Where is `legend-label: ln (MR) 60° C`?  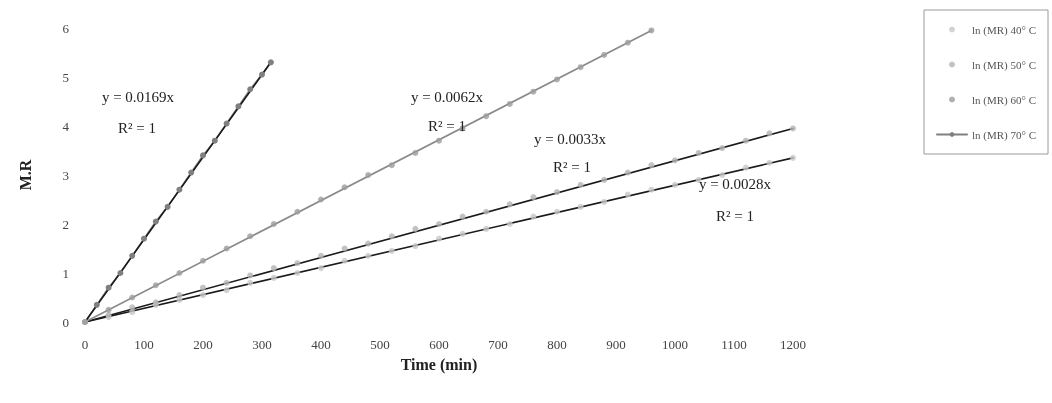
legend-label: ln (MR) 60° C is located at coordinates (1004, 100).